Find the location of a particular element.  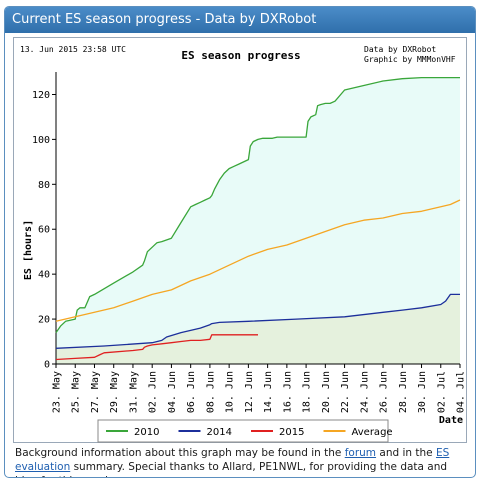

x-tick-label: 23. May is located at coordinates (57, 392).